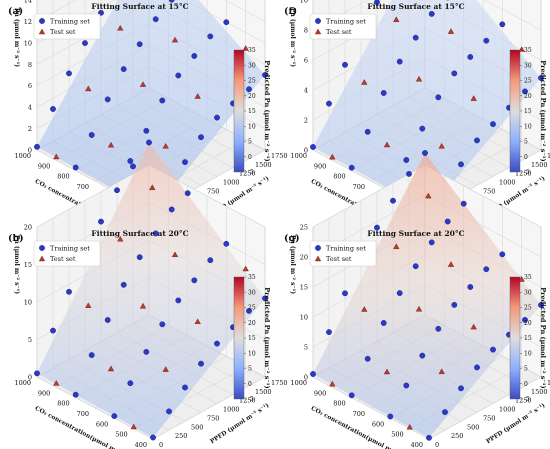  I want to click on panel-title: Fitting Surface at 20°C, so click(139, 233).